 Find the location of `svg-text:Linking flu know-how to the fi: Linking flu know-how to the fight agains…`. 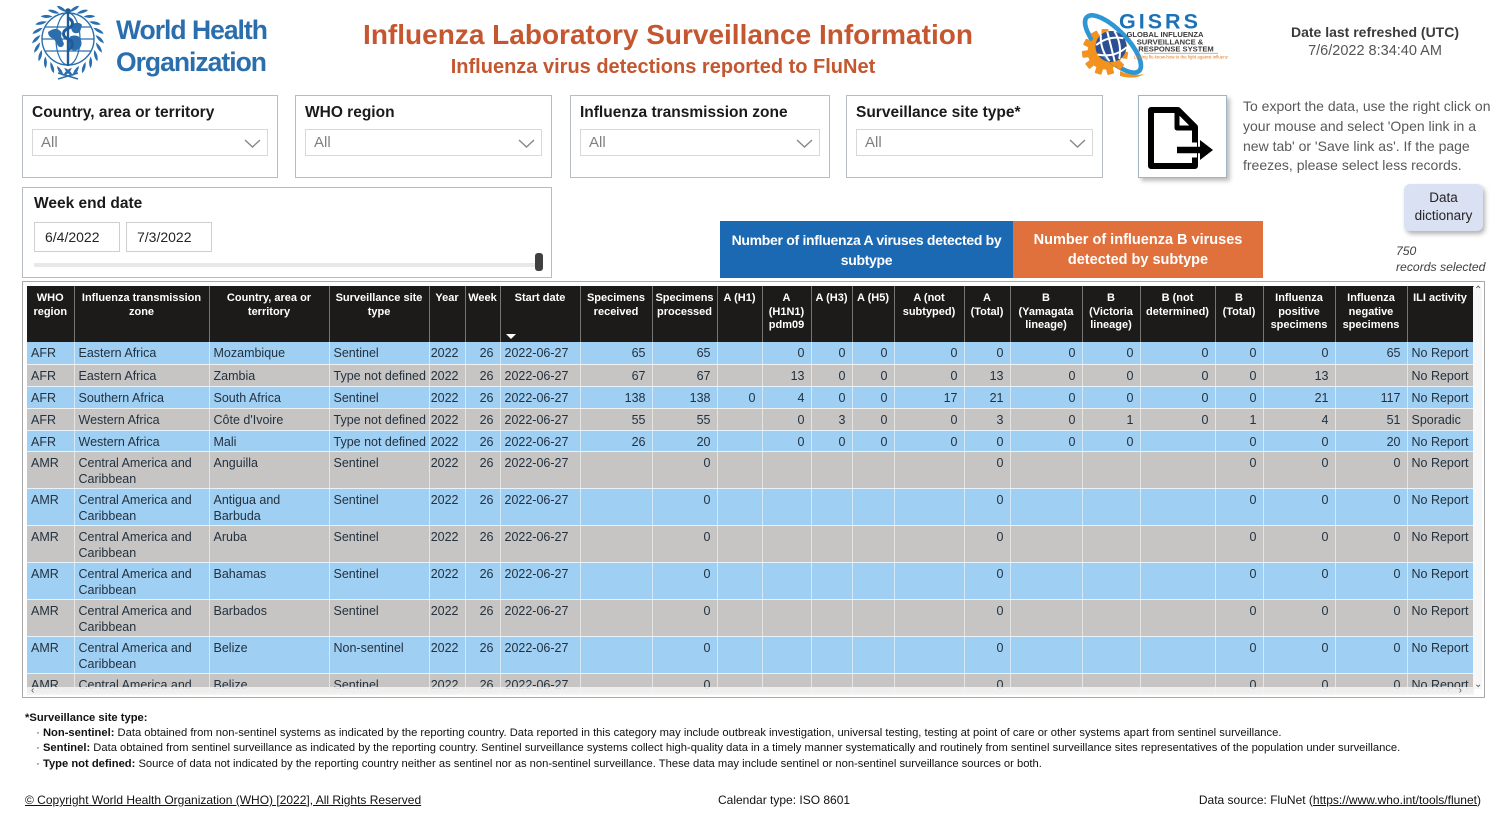

svg-text:Linking flu know-how to the fi: Linking flu know-how to the fight agains… is located at coordinates (1181, 57).